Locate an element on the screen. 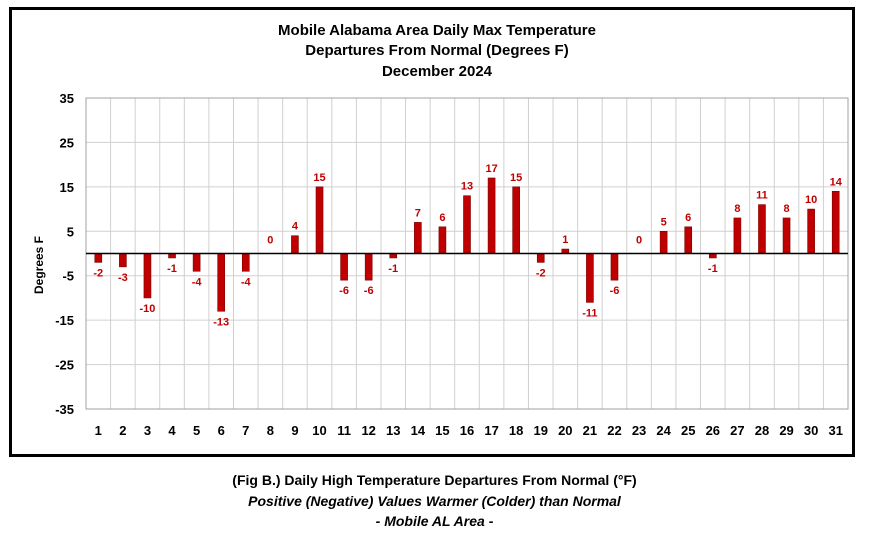 The image size is (869, 551). x-tick-label: 29 is located at coordinates (786, 430).